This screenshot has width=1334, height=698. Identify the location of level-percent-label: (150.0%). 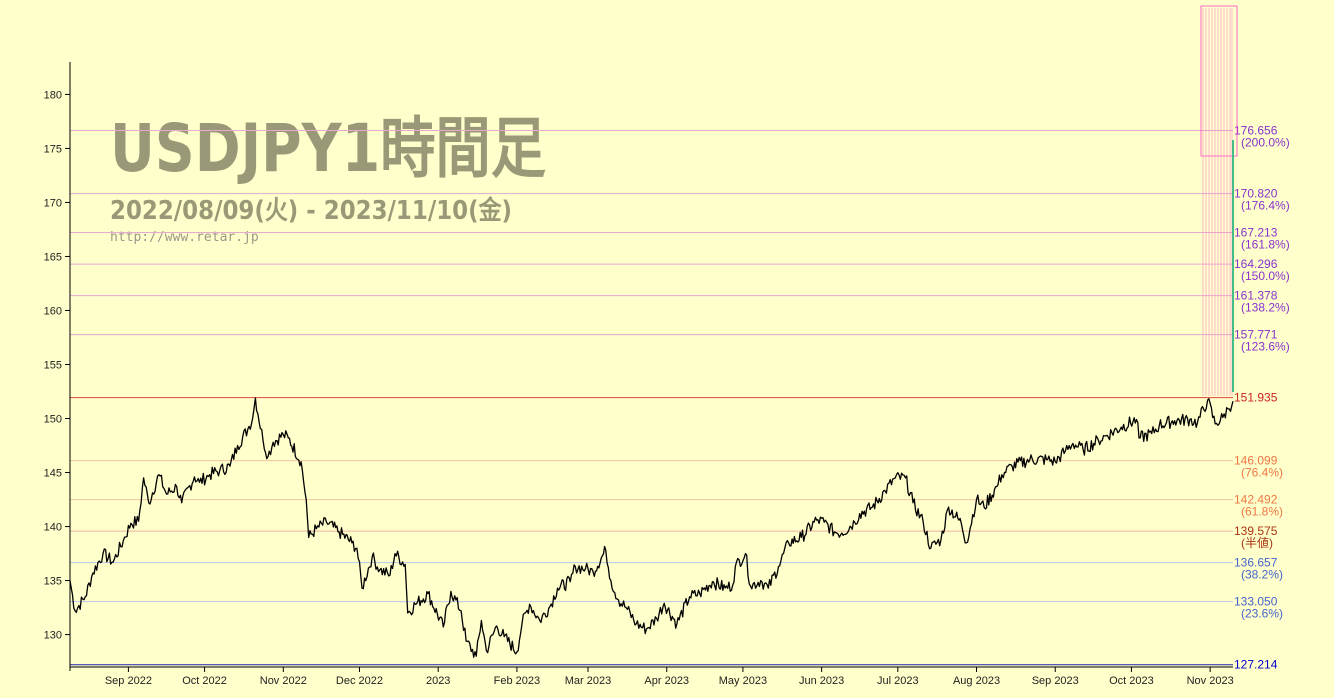
(1265, 276).